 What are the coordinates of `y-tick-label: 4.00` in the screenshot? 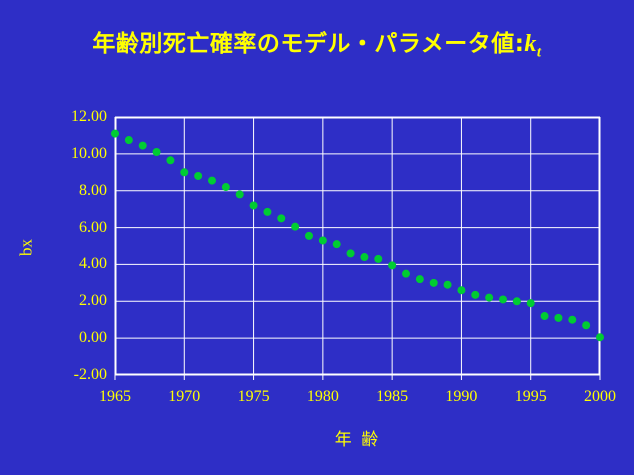 It's located at (93, 264).